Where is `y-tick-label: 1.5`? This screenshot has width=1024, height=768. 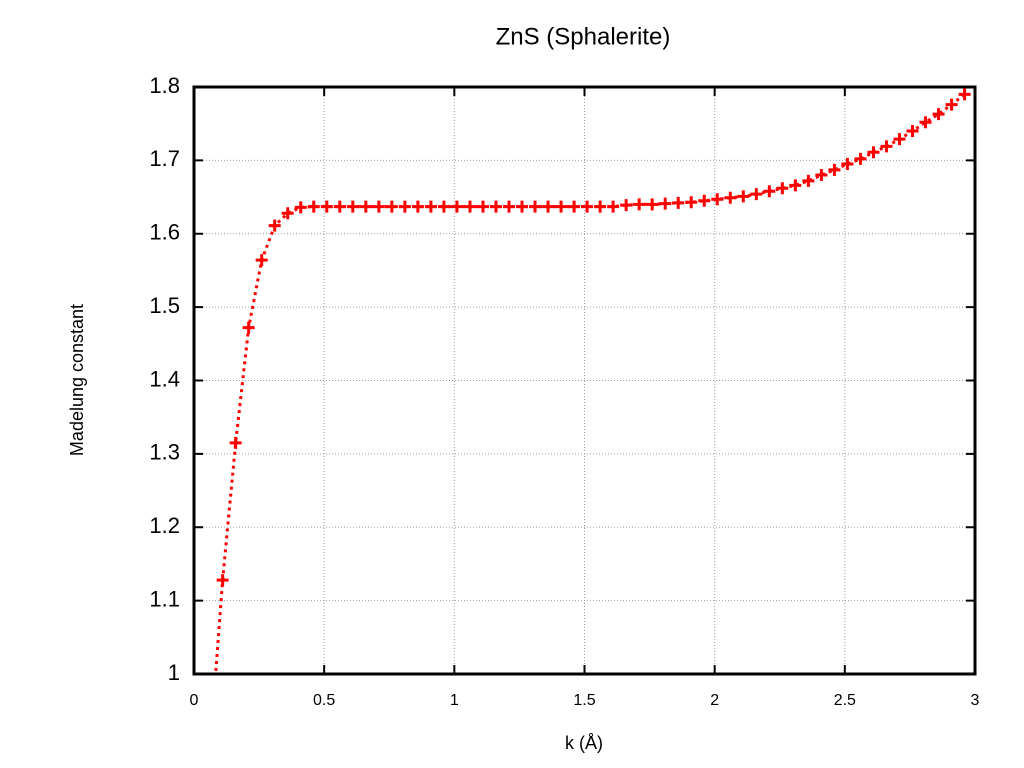 y-tick-label: 1.5 is located at coordinates (164, 305).